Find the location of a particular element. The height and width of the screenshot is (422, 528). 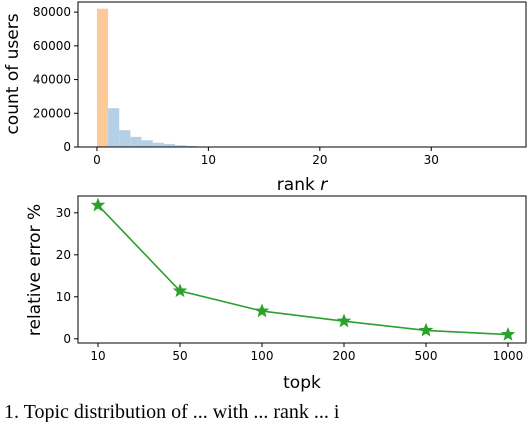

histogram-bars is located at coordinates (158, 77).